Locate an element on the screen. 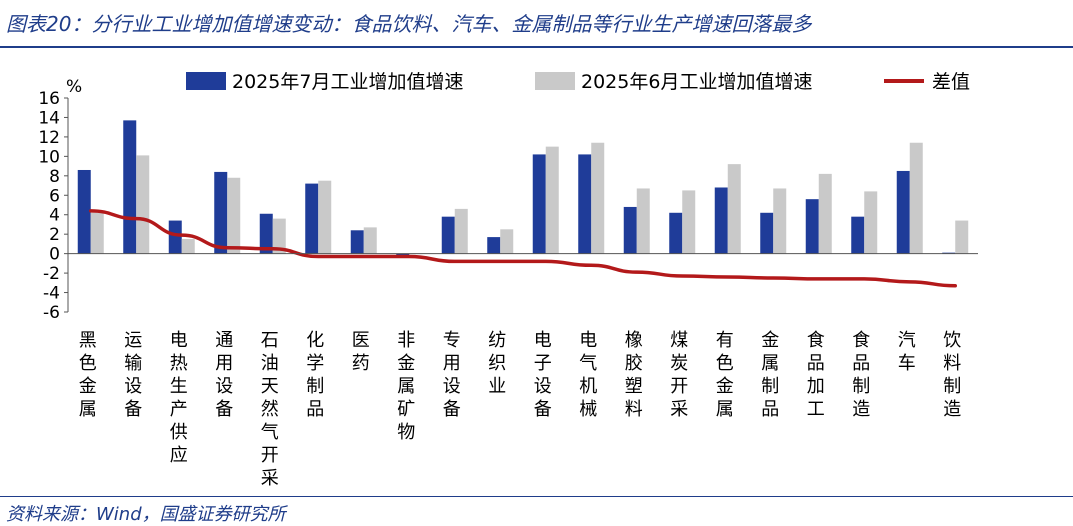 This screenshot has height=526, width=1073. x-tick-label: 电气机械 is located at coordinates (588, 375).